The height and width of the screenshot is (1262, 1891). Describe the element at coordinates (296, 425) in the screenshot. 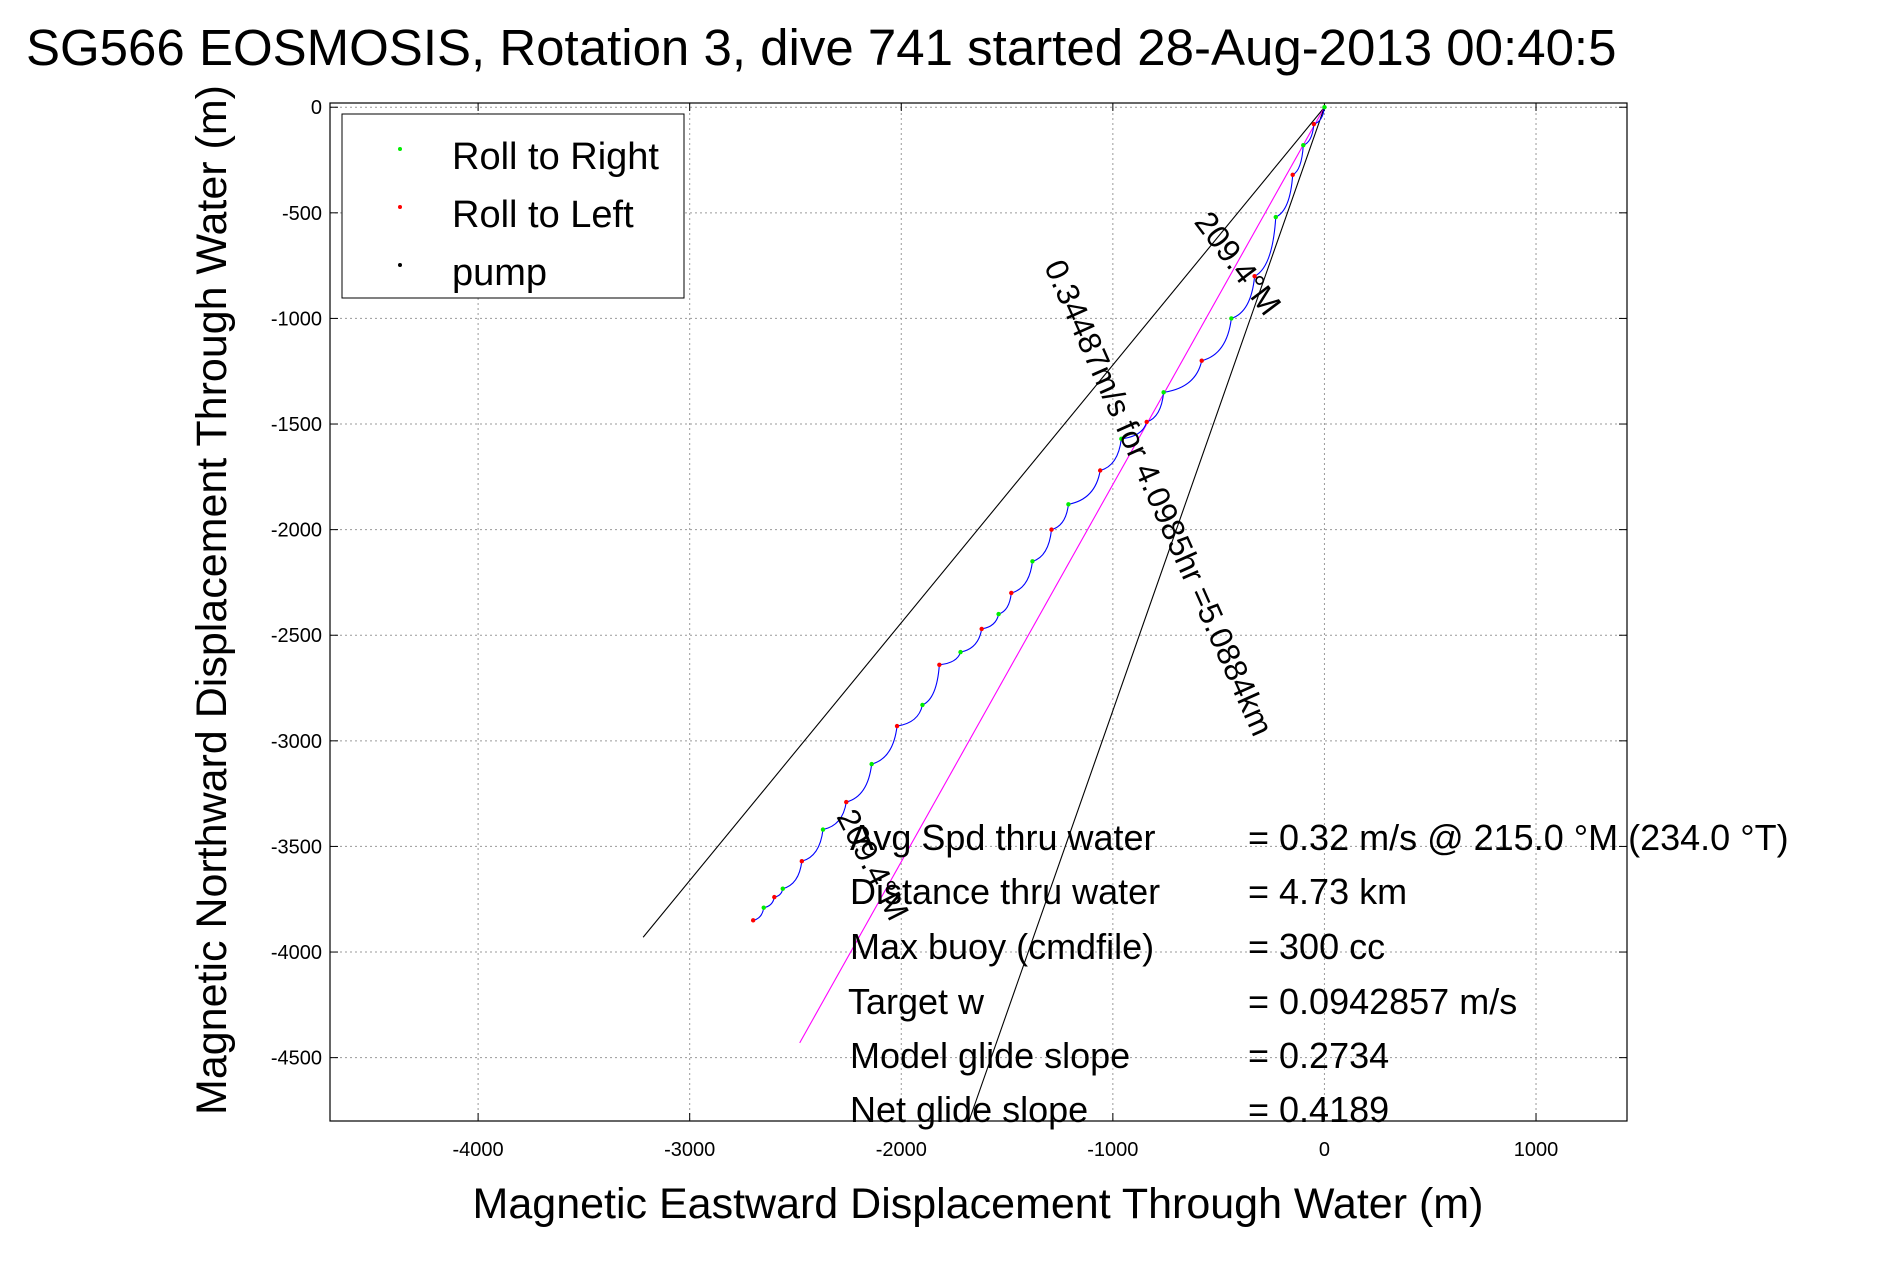

I see `y-tick-label: -1500` at that location.